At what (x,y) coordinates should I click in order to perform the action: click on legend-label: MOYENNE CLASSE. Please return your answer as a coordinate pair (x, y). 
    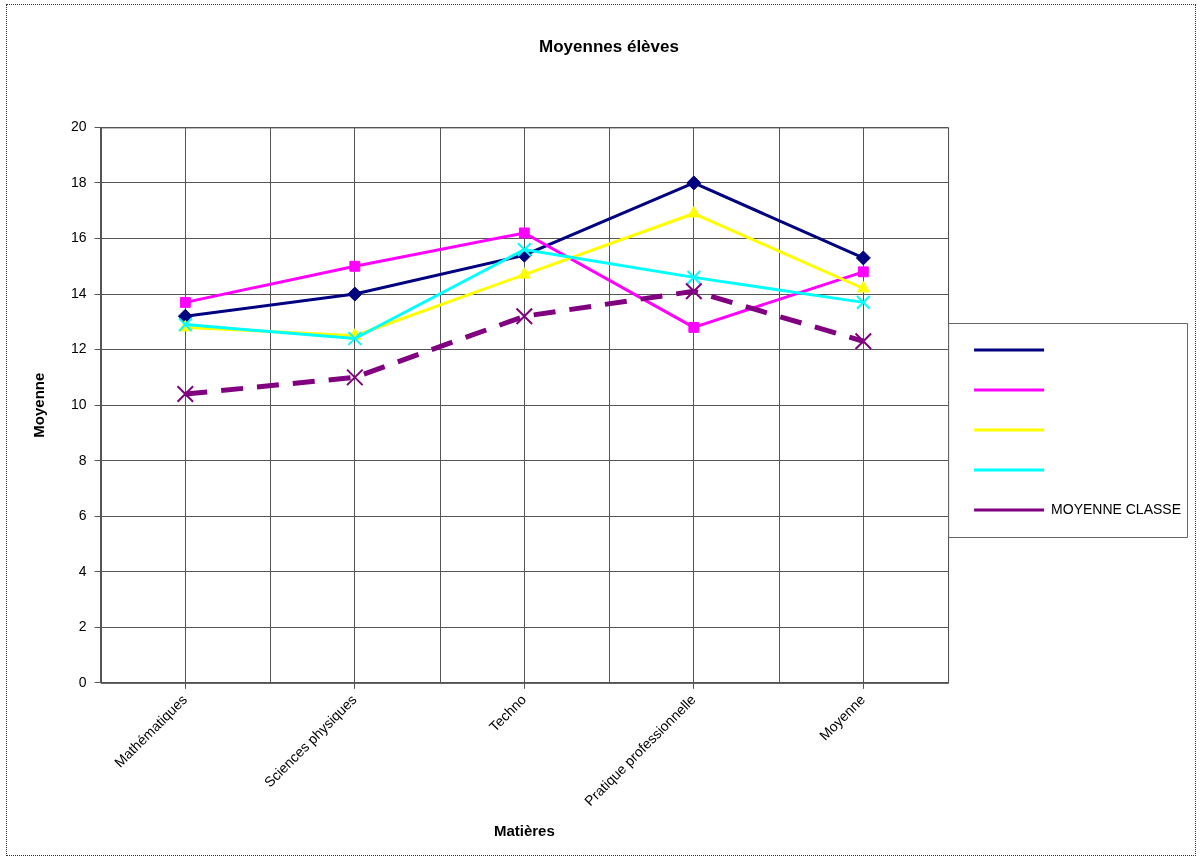
    Looking at the image, I should click on (1116, 508).